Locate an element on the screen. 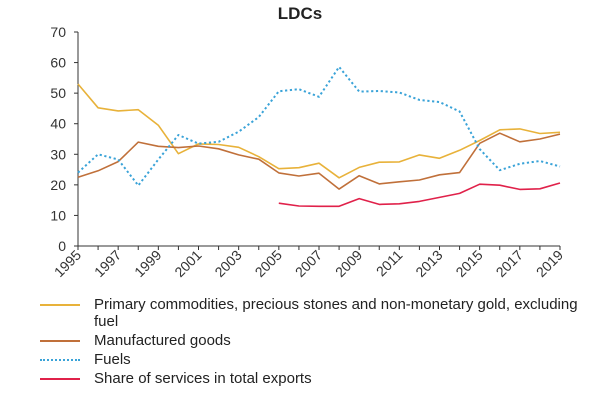 The height and width of the screenshot is (400, 600). y-tick-label: 10 is located at coordinates (58, 215).